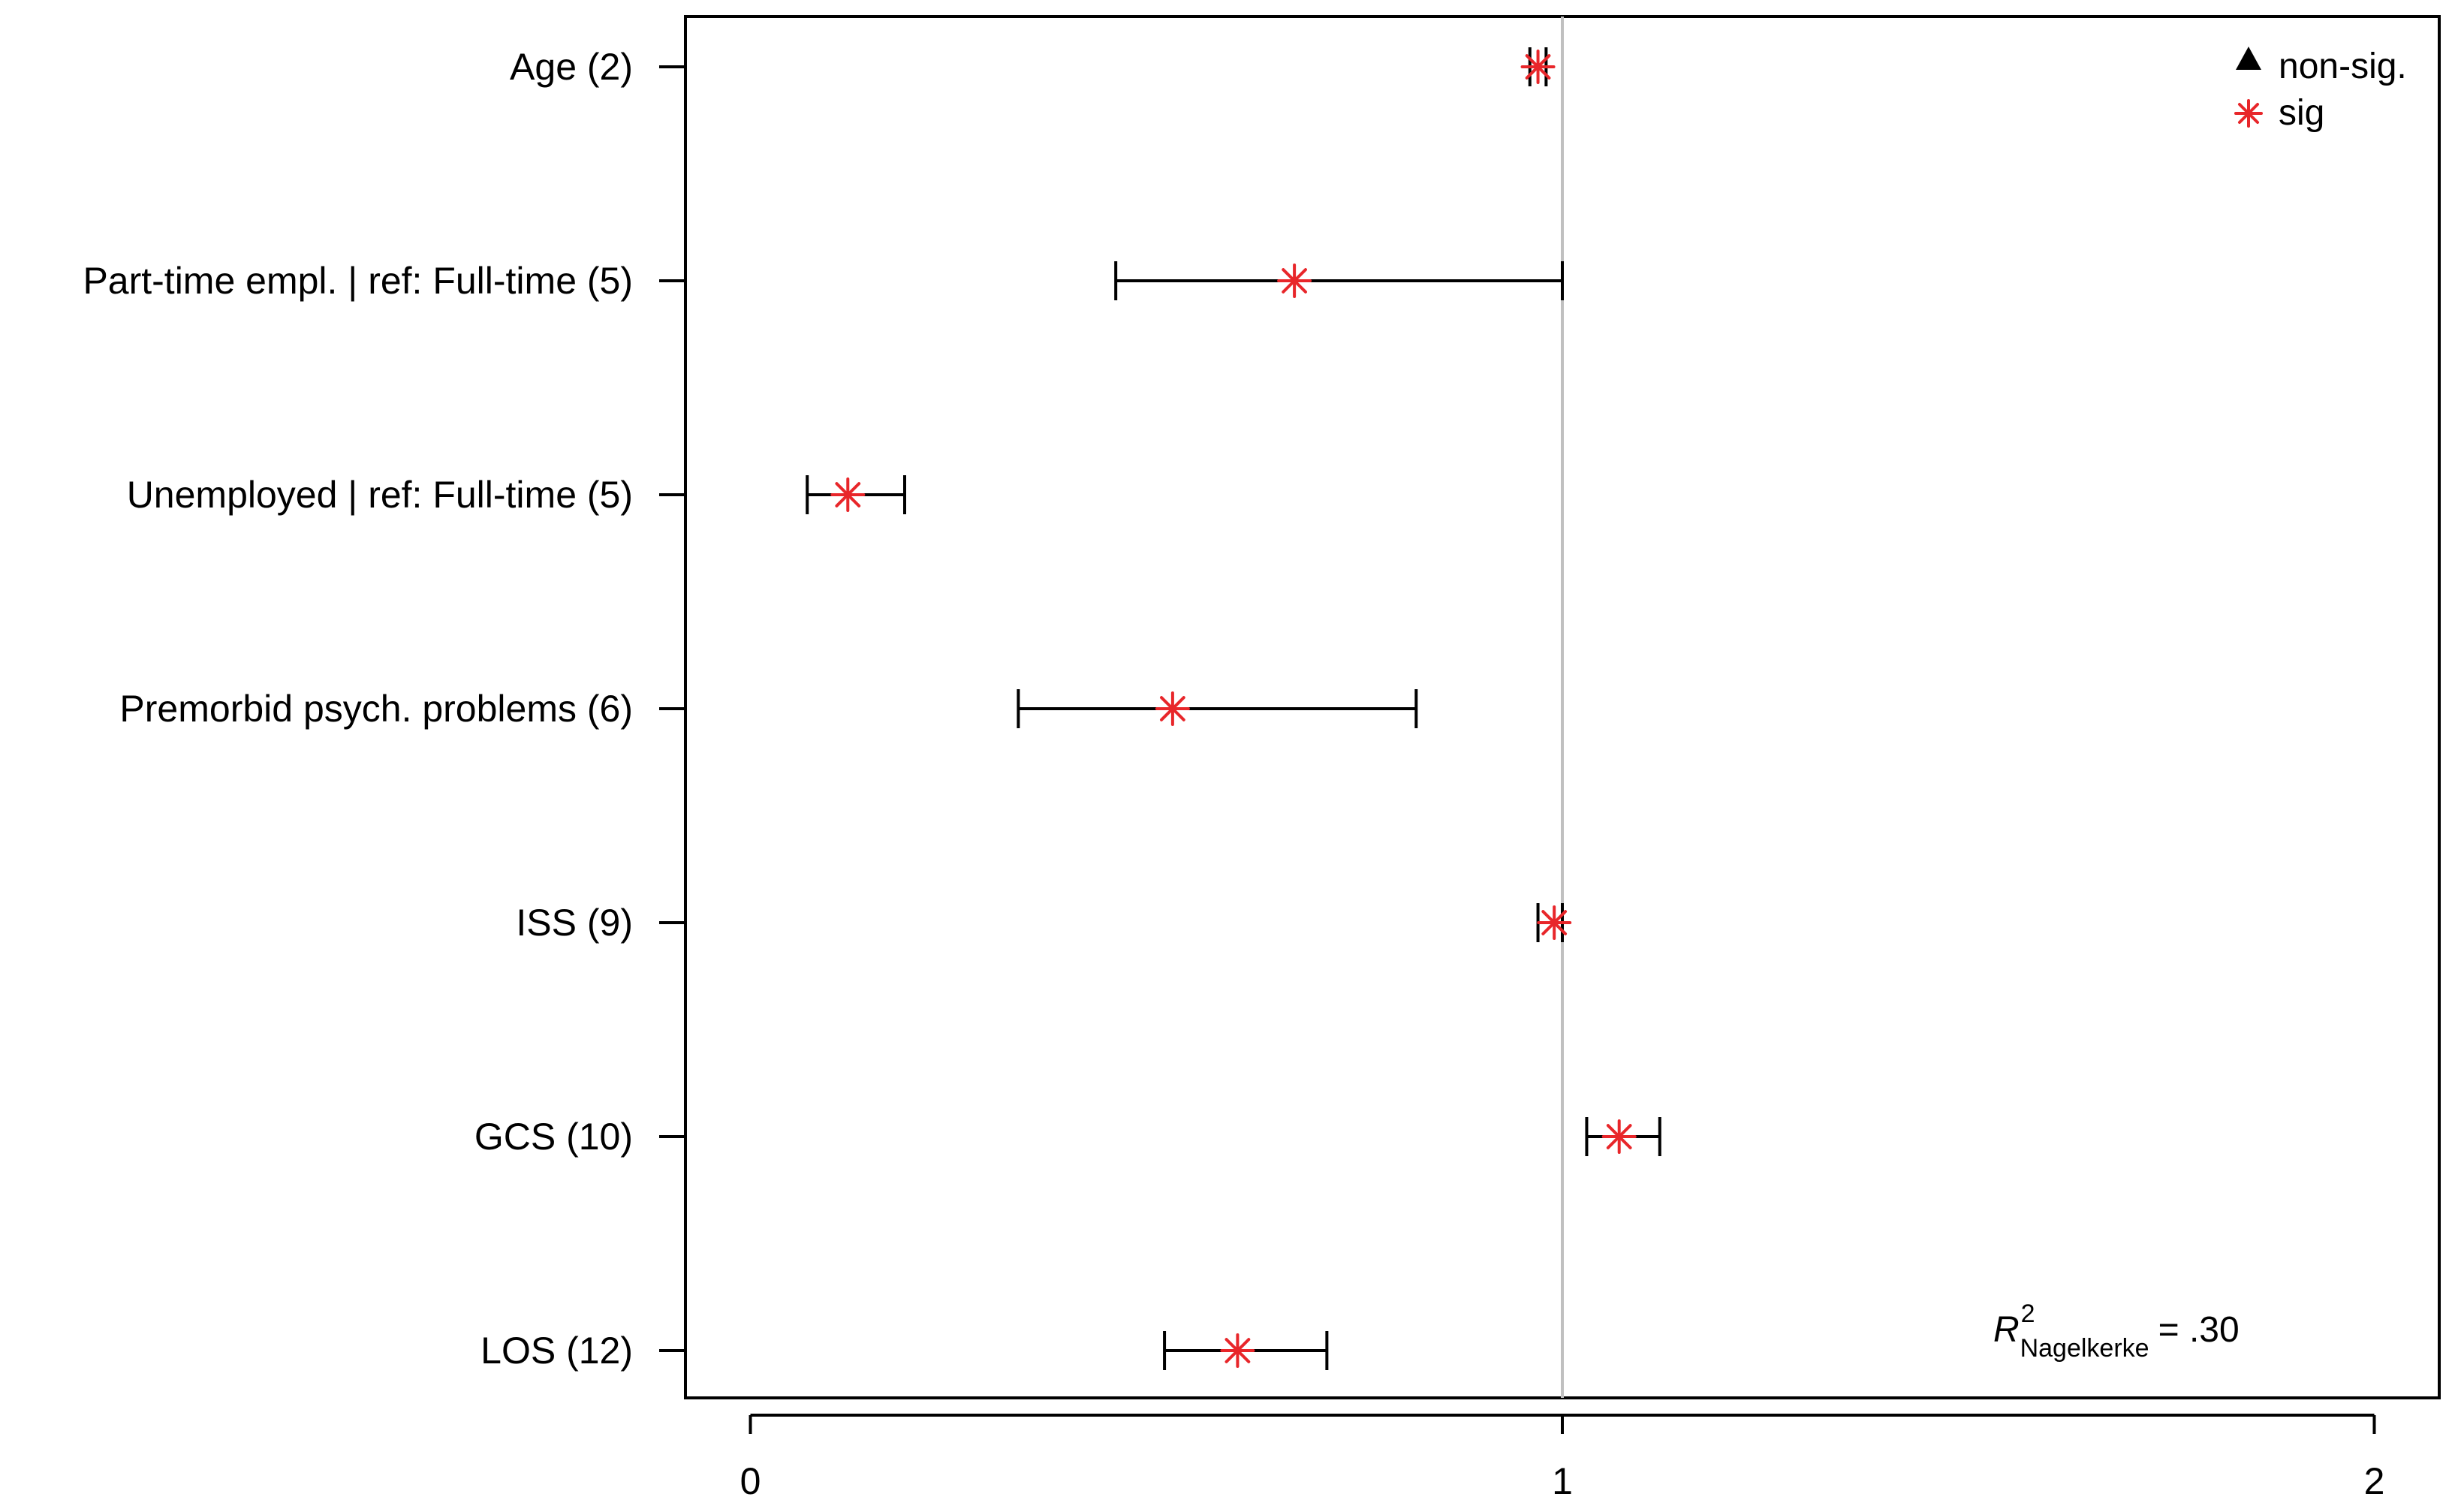  Describe the element at coordinates (358, 281) in the screenshot. I see `y-tick-label-part-time-empl-ref-full-time-5: Part-time empl. | ref: Full-time (5)` at that location.